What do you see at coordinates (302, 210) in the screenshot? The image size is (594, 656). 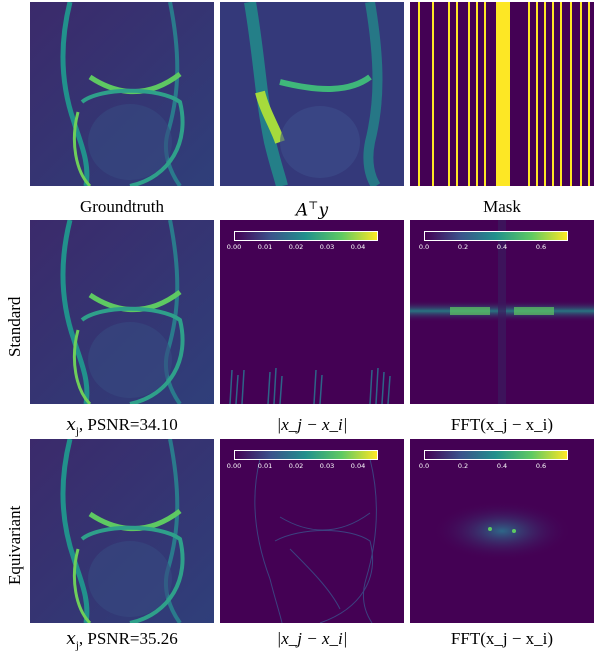 I see `caption-aty-a: A` at bounding box center [302, 210].